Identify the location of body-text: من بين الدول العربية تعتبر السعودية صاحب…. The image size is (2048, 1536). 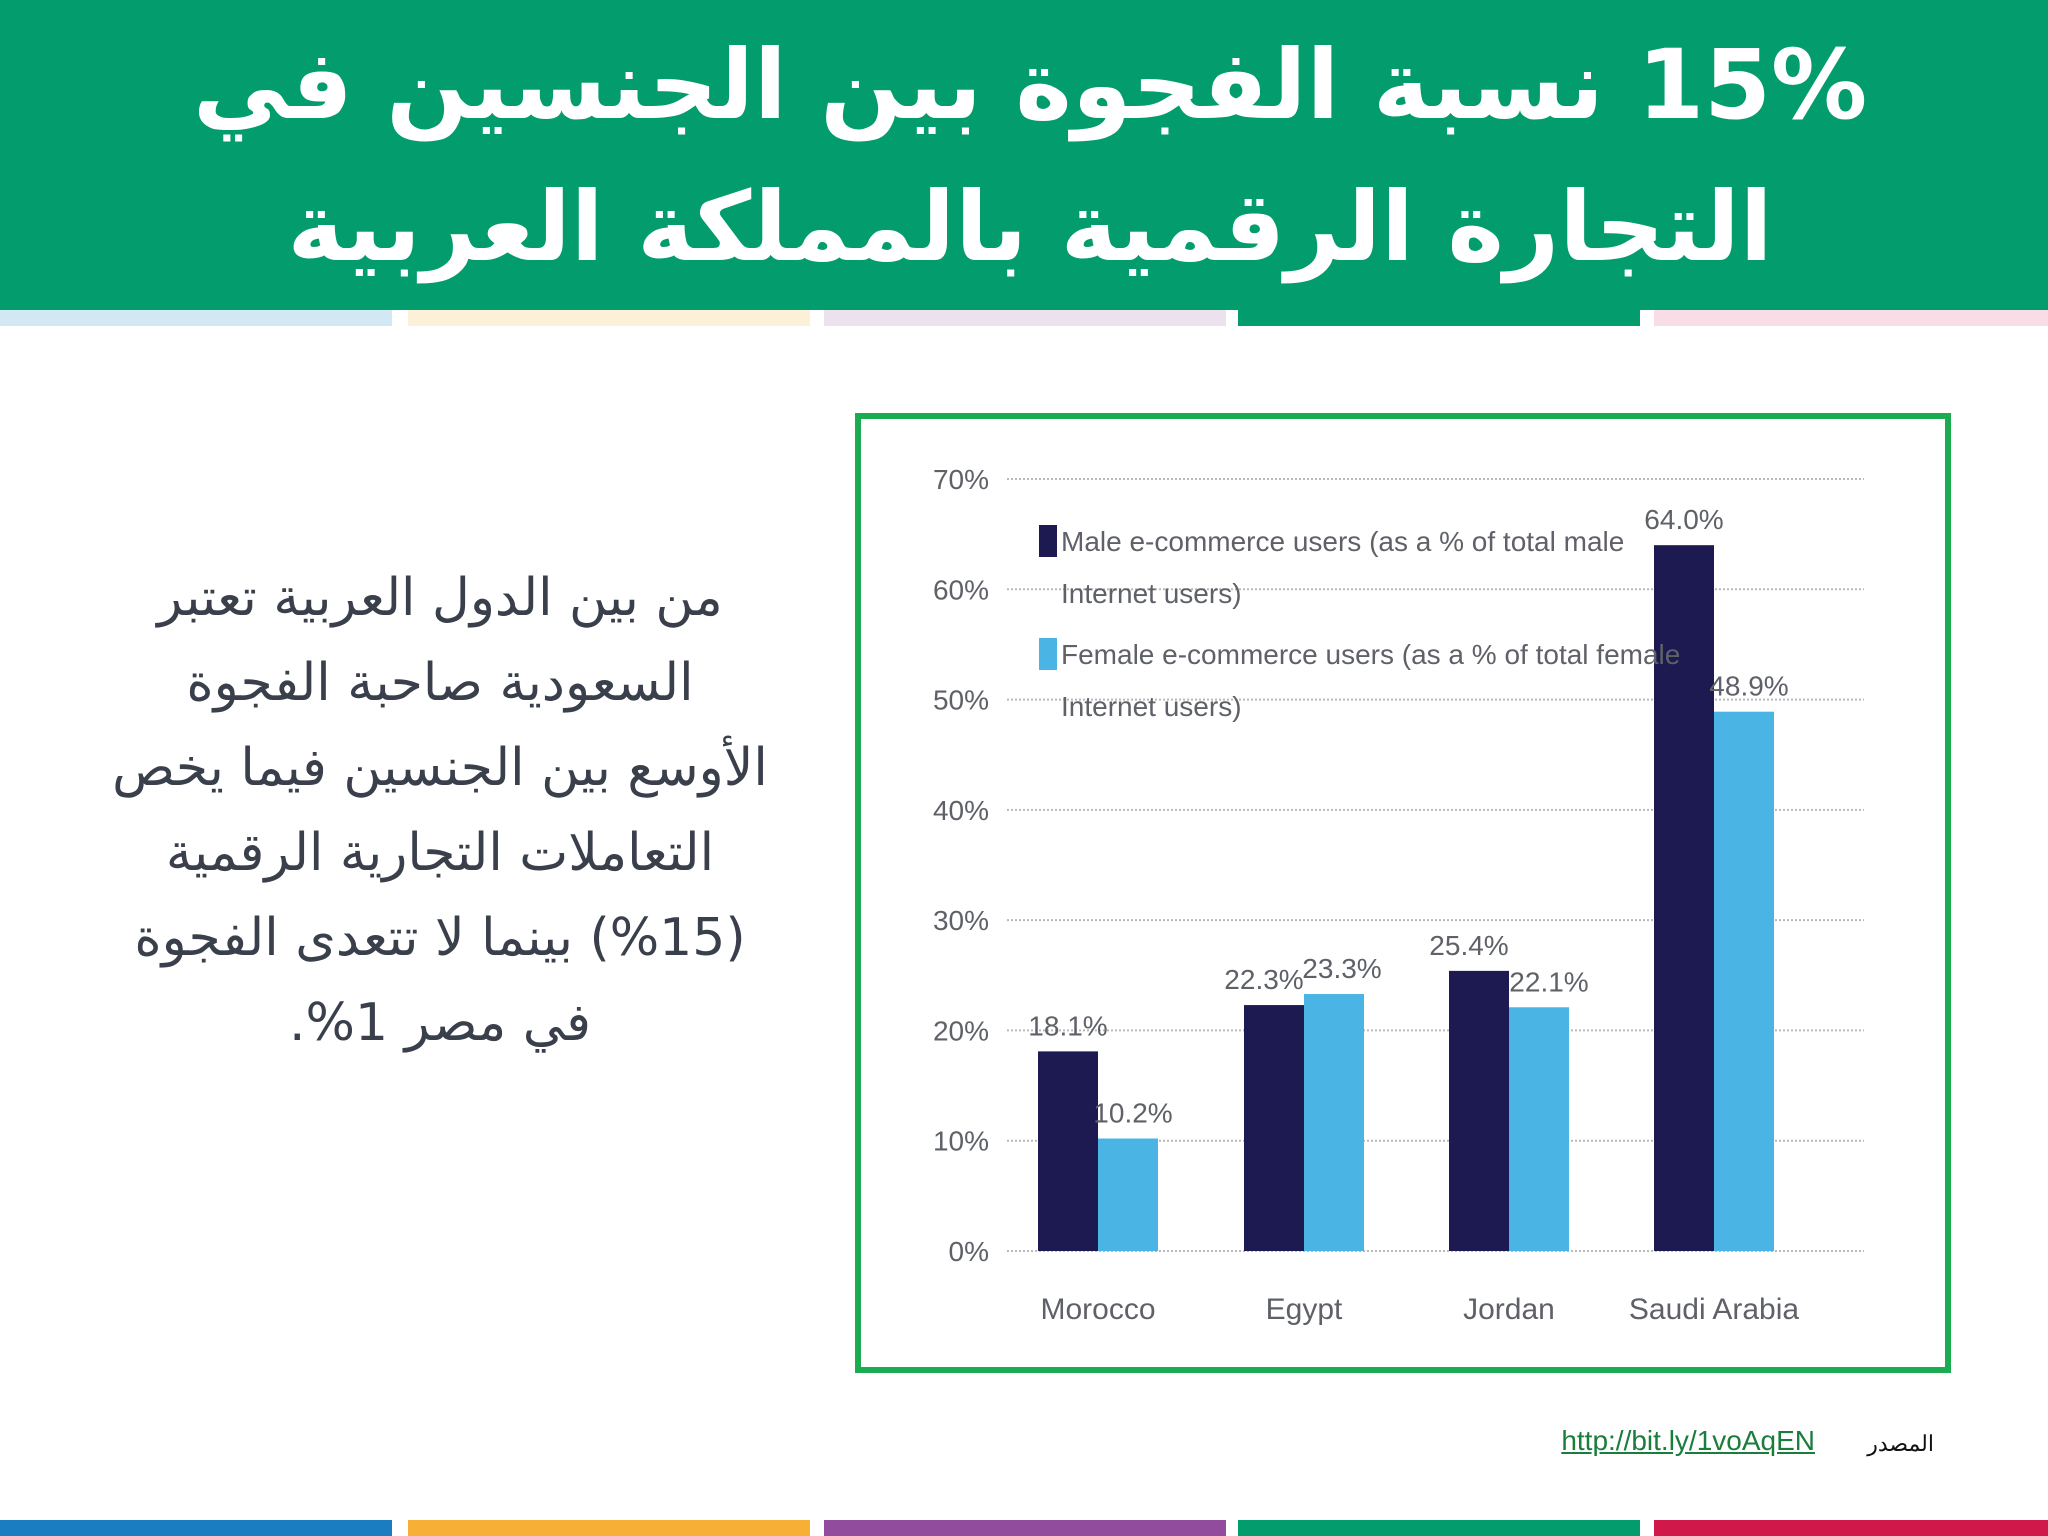
(440, 810).